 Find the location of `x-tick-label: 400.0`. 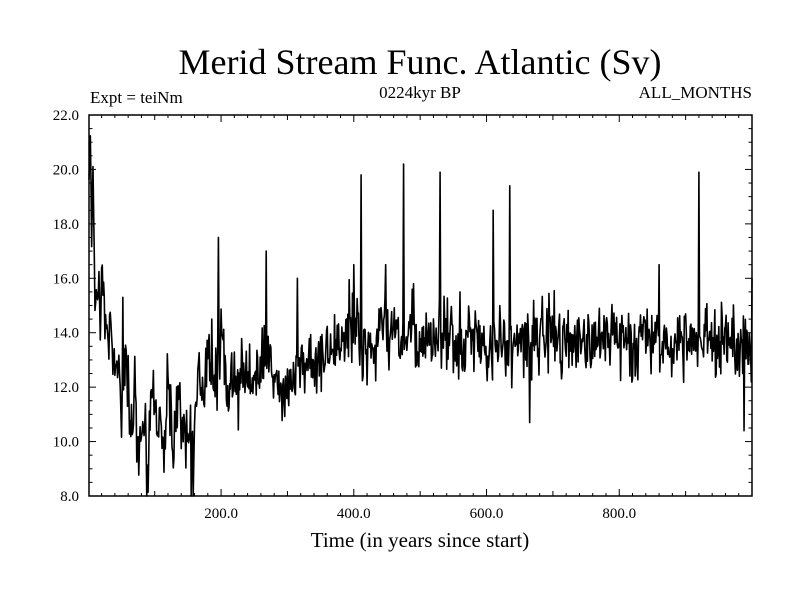

x-tick-label: 400.0 is located at coordinates (354, 514).